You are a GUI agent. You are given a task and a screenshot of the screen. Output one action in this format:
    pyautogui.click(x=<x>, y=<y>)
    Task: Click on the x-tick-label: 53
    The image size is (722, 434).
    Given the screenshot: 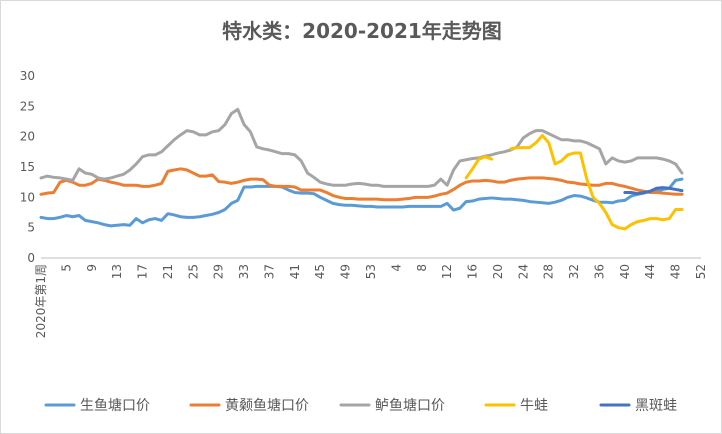 What is the action you would take?
    pyautogui.click(x=371, y=271)
    